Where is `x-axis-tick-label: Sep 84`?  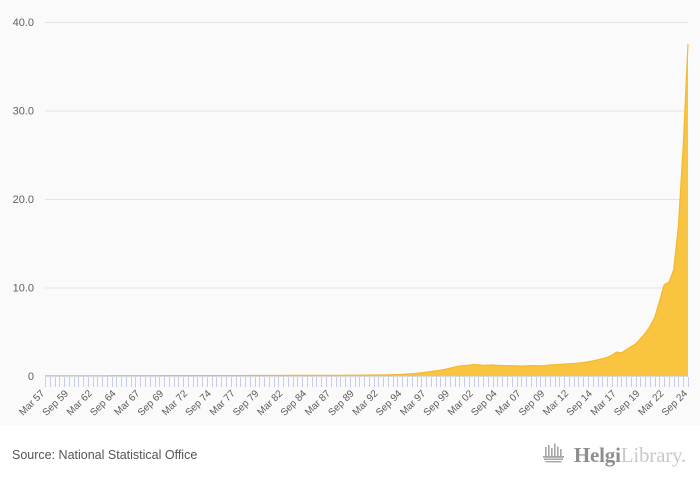
x-axis-tick-label: Sep 84 is located at coordinates (294, 403).